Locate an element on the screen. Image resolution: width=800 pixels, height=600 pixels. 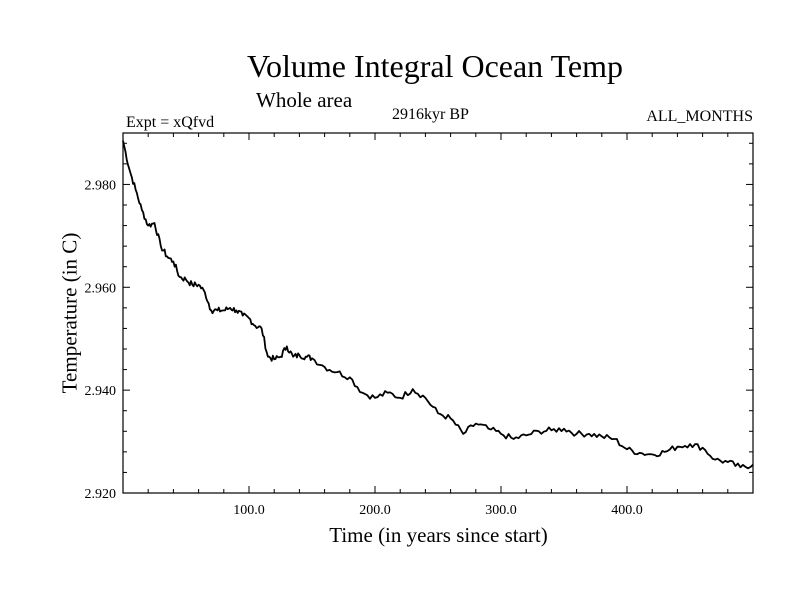
x-tick-label: 100.0 is located at coordinates (249, 510).